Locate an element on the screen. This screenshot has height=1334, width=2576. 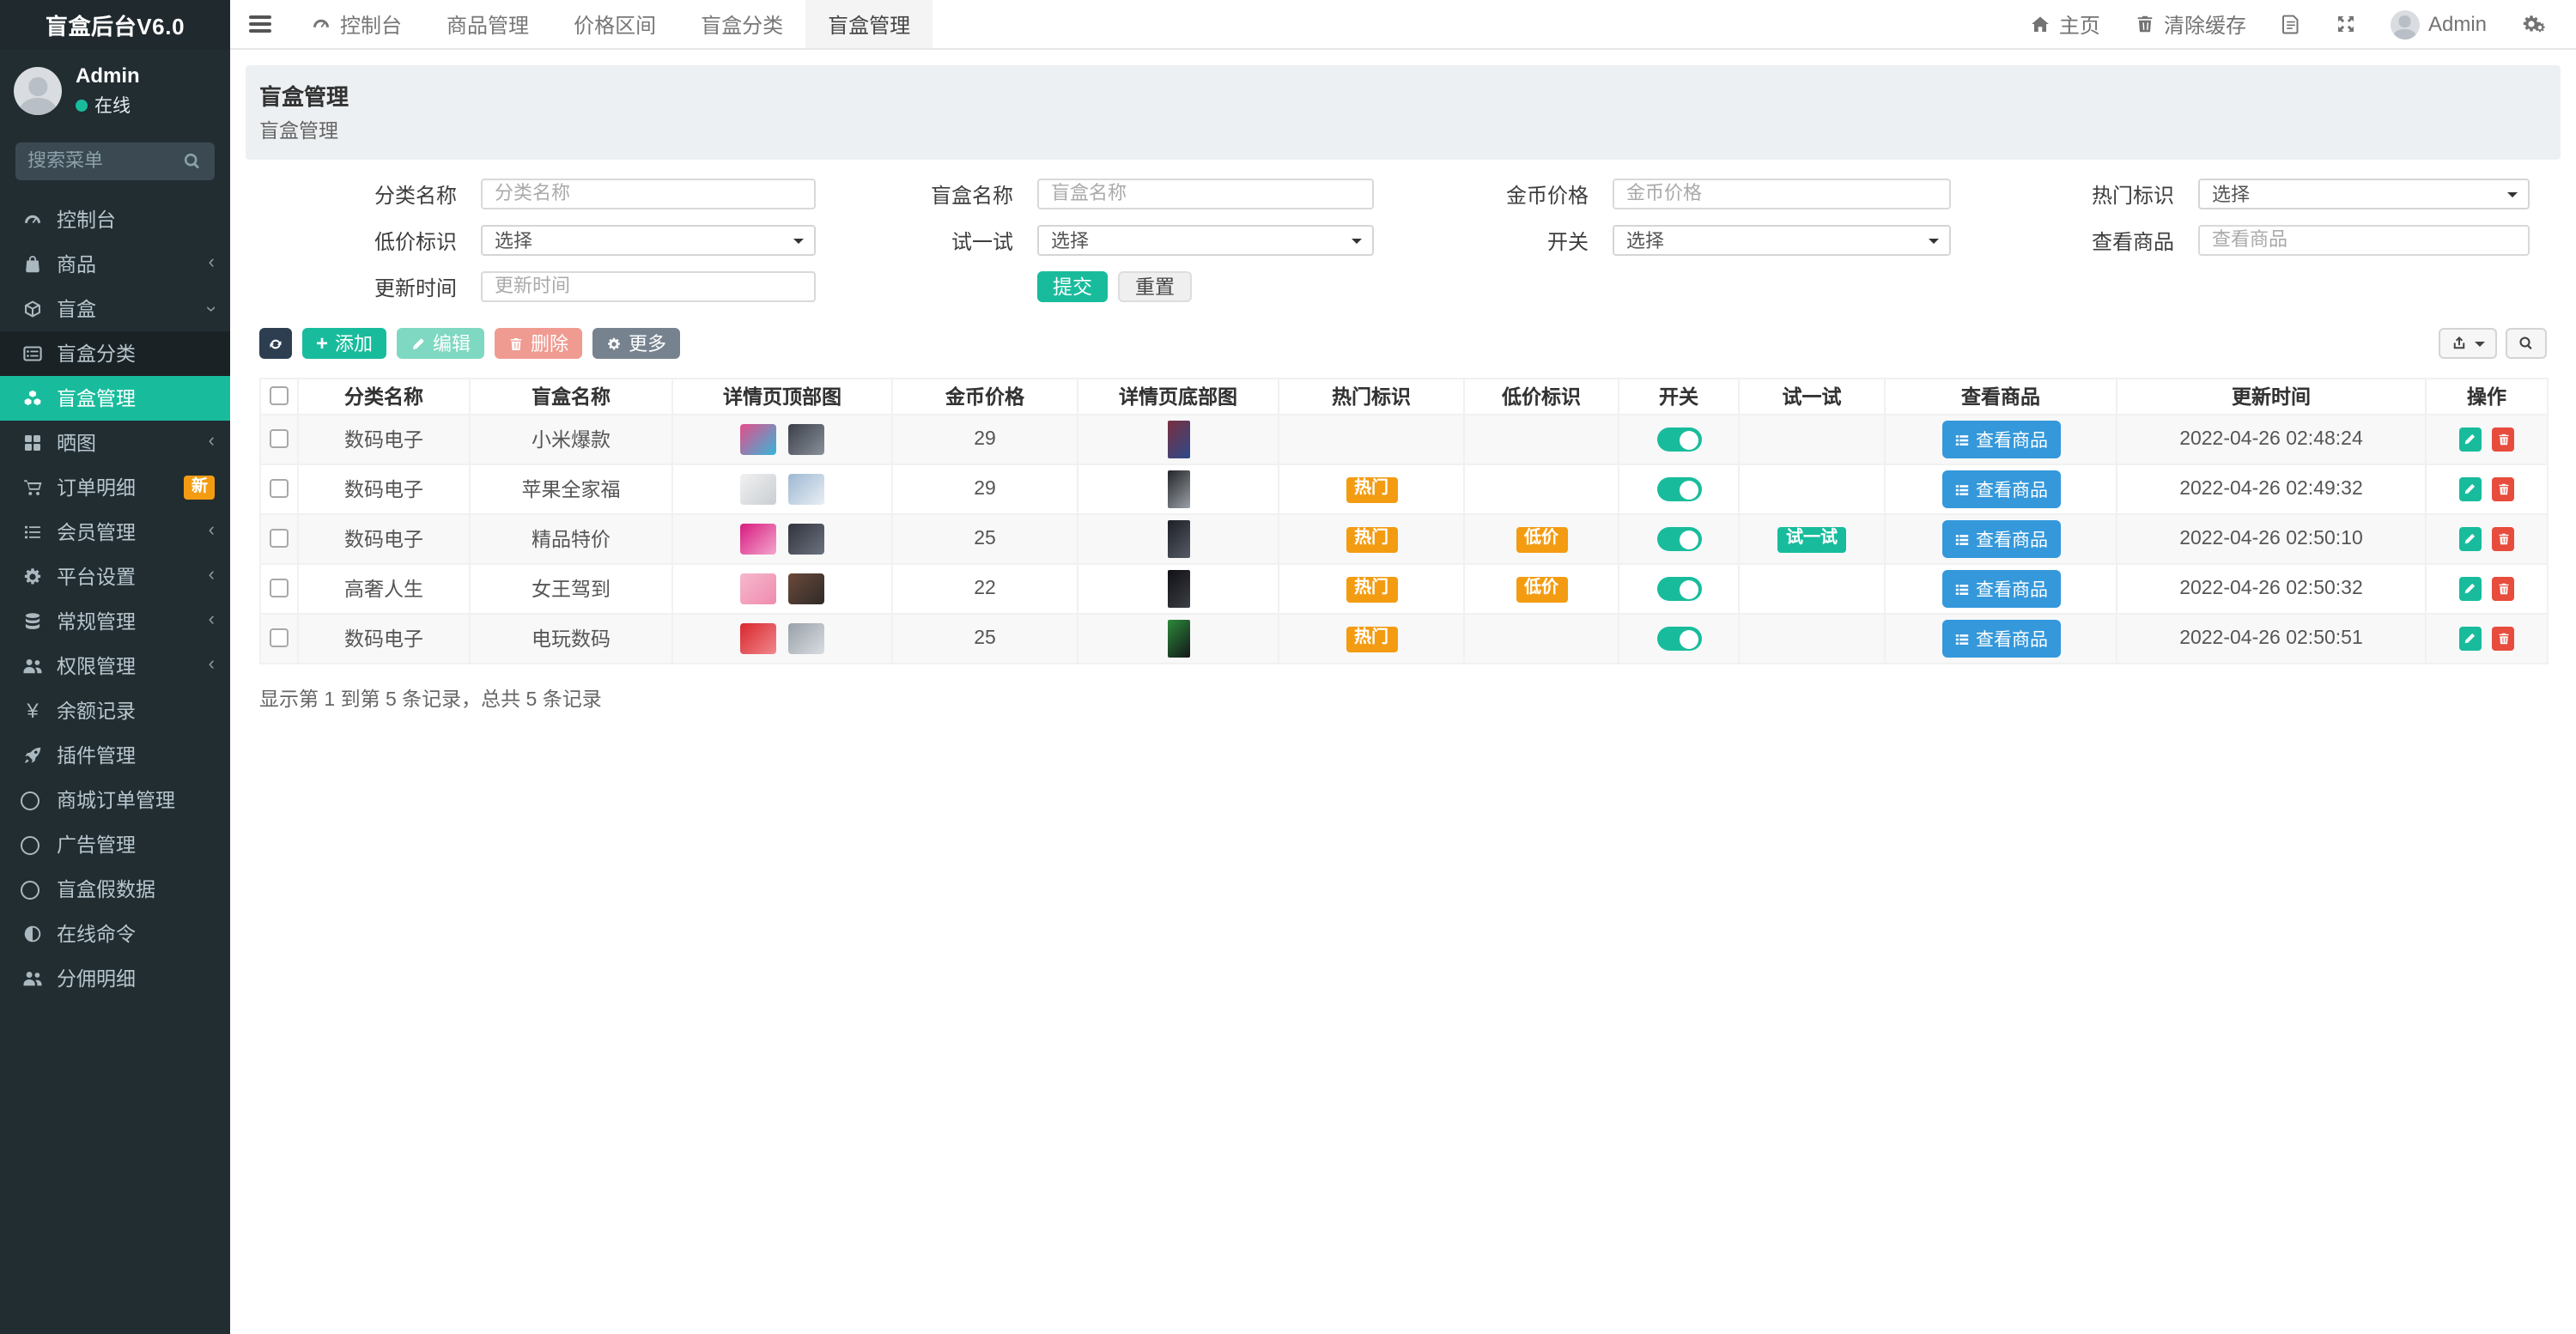
nav-tab-3: 盲盒分类 is located at coordinates (742, 24).